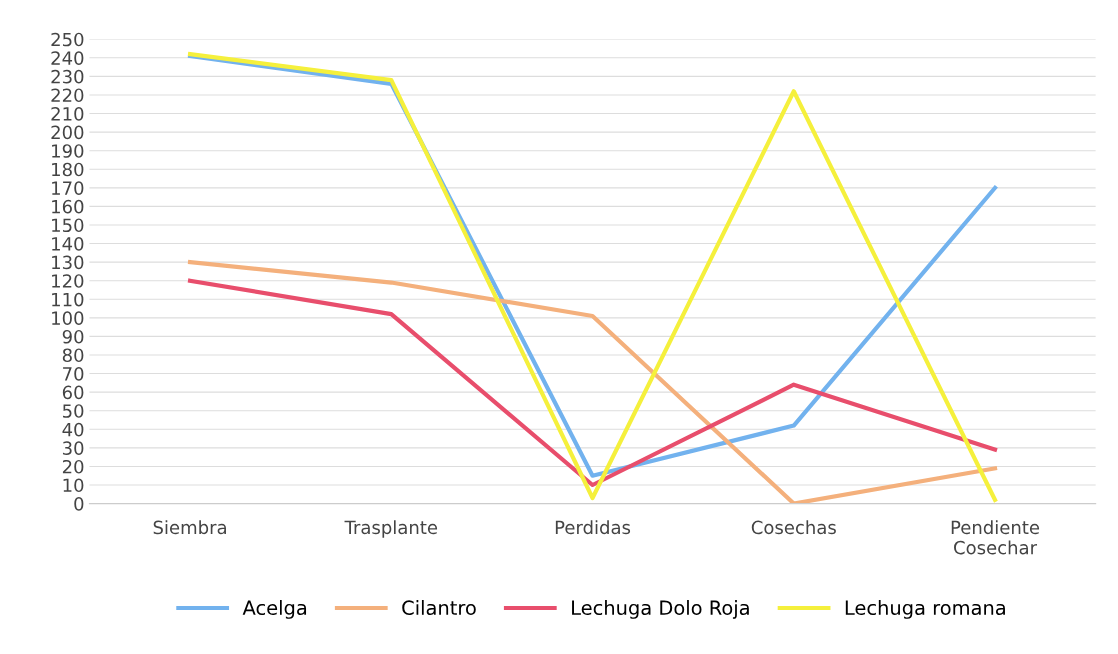 This screenshot has width=1118, height=654. What do you see at coordinates (68, 169) in the screenshot?
I see `y-tick-label: 180` at bounding box center [68, 169].